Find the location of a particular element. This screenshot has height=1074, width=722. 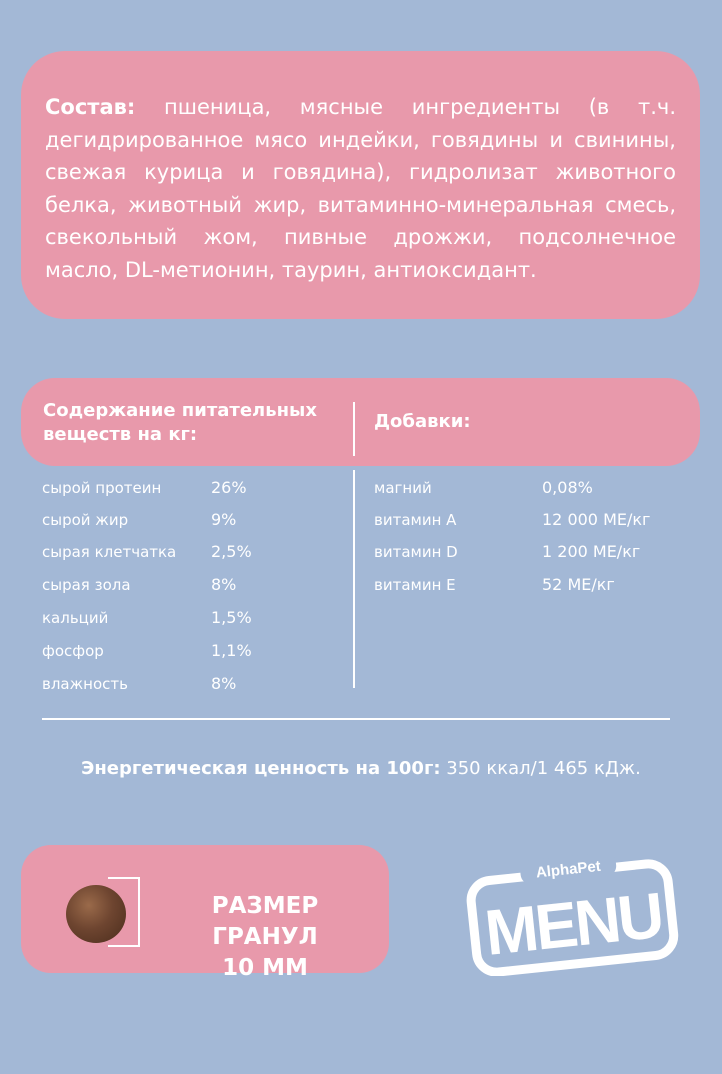

additive-value: 52 МЕ/кг is located at coordinates (578, 584).